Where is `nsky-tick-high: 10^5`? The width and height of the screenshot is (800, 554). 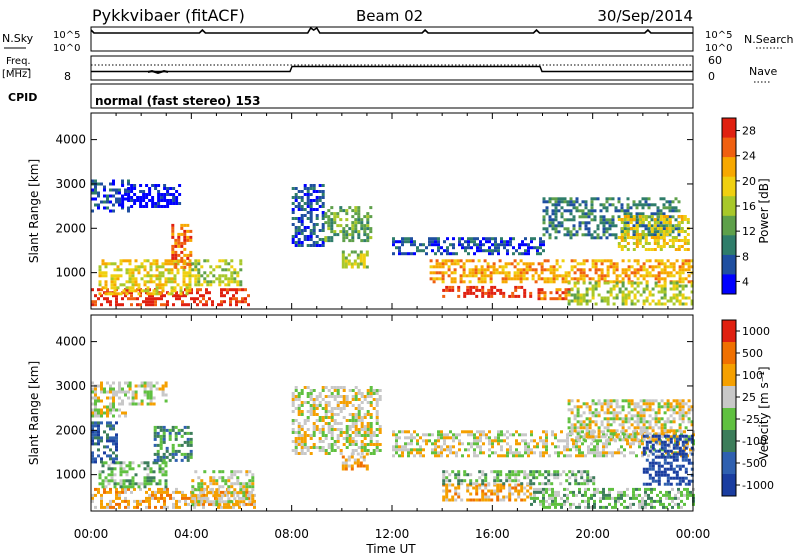 nsky-tick-high: 10^5 is located at coordinates (66, 35).